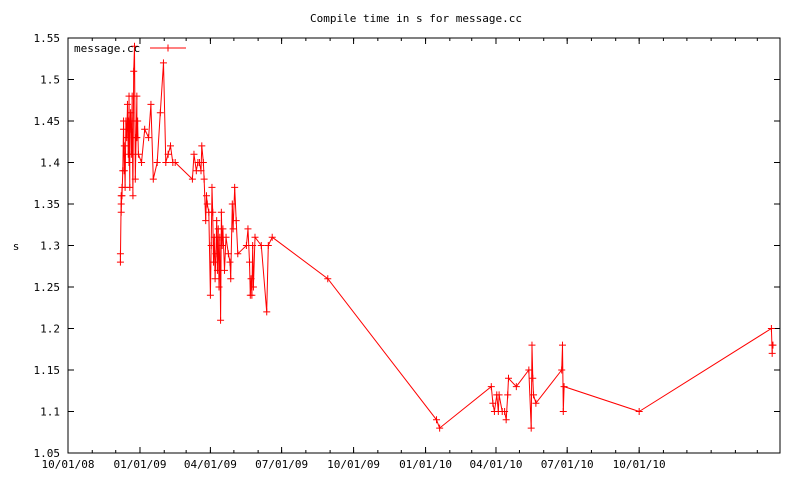 The width and height of the screenshot is (800, 480). What do you see at coordinates (47, 38) in the screenshot?
I see `y-tick-label: 1.55` at bounding box center [47, 38].